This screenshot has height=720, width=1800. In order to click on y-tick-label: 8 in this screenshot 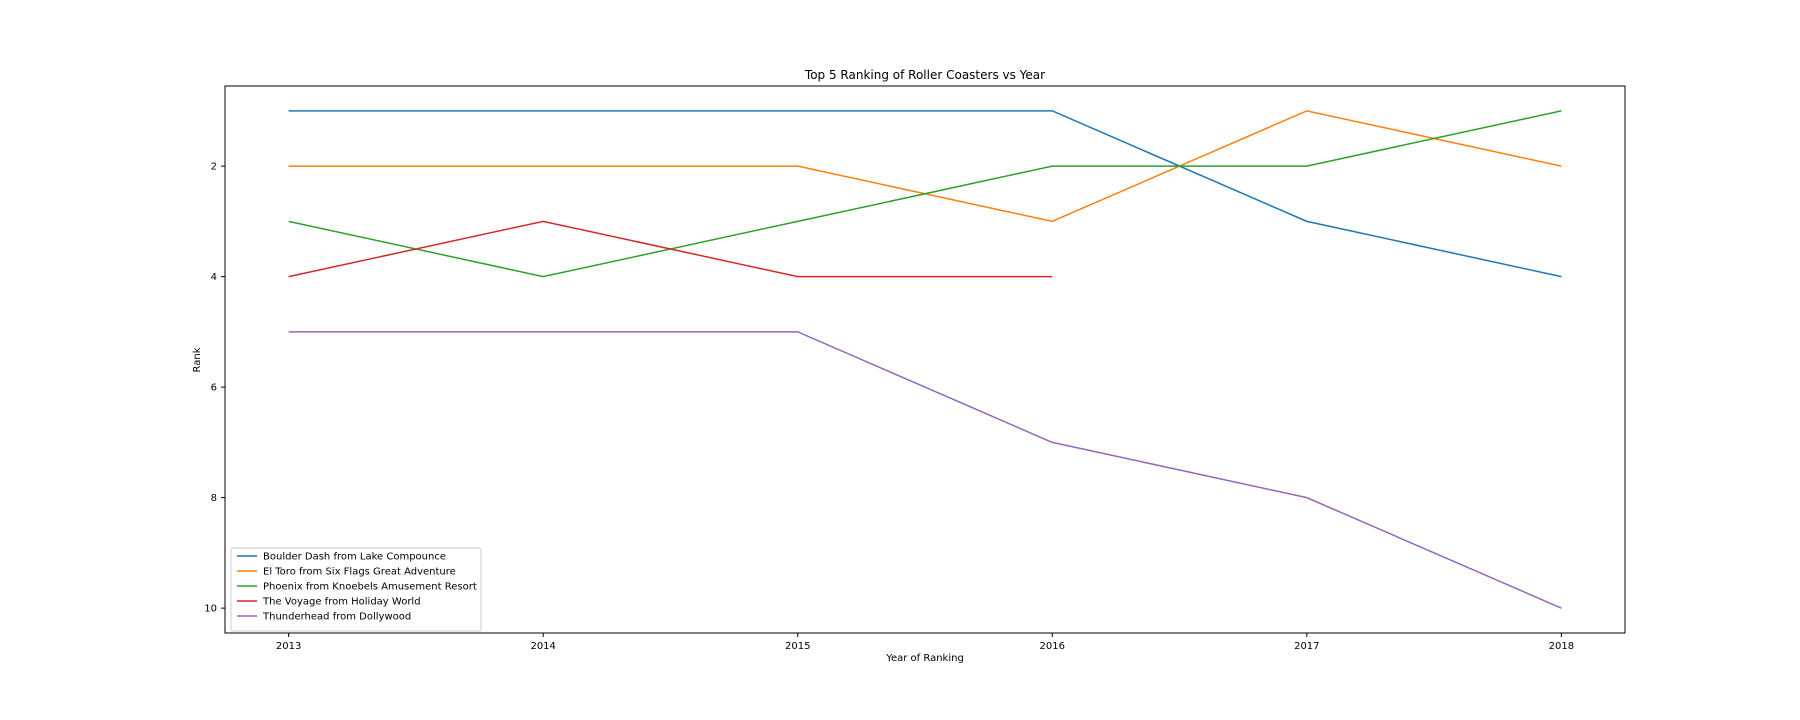, I will do `click(214, 498)`.